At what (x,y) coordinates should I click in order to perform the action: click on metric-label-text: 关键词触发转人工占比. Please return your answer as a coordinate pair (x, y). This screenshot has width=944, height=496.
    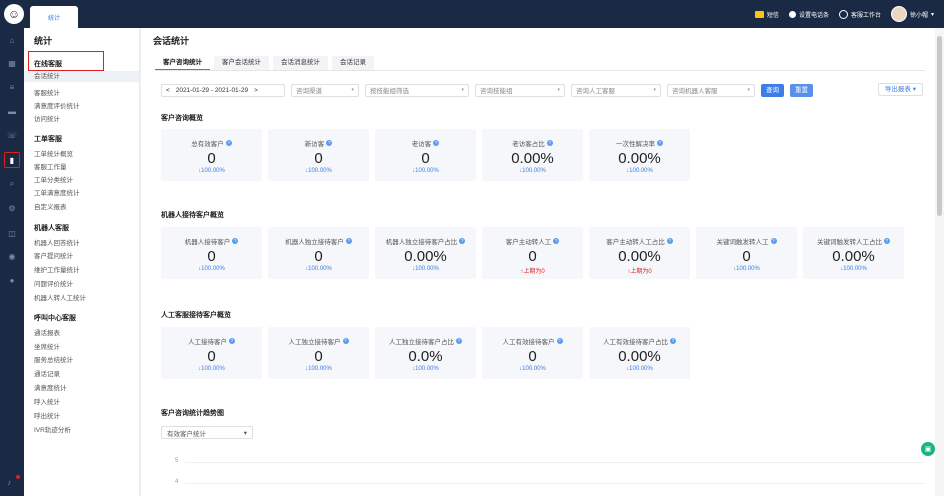
    Looking at the image, I should click on (849, 242).